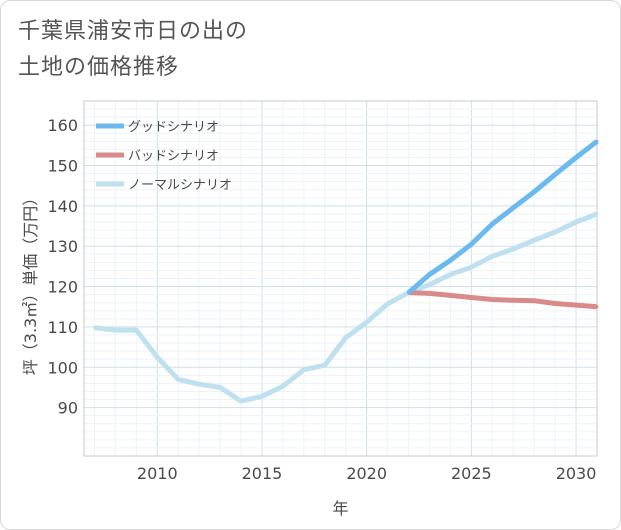 Image resolution: width=621 pixels, height=530 pixels. I want to click on chart-title-line-2: 土地の価格推移, so click(99, 67).